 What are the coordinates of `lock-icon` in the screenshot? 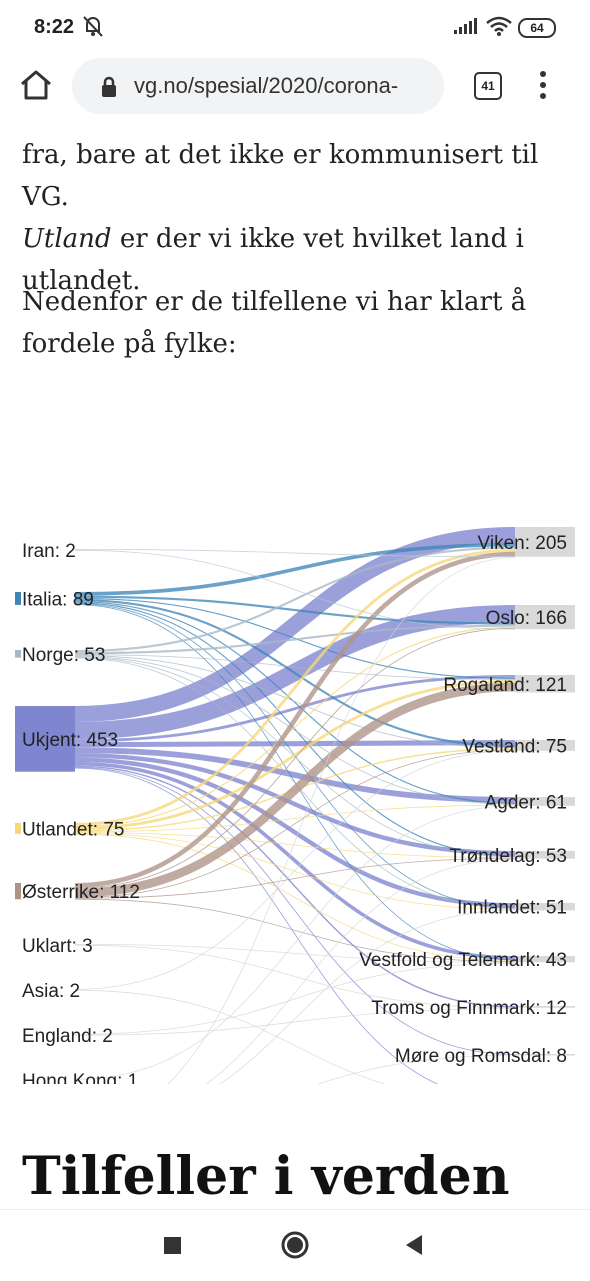 It's located at (109, 89).